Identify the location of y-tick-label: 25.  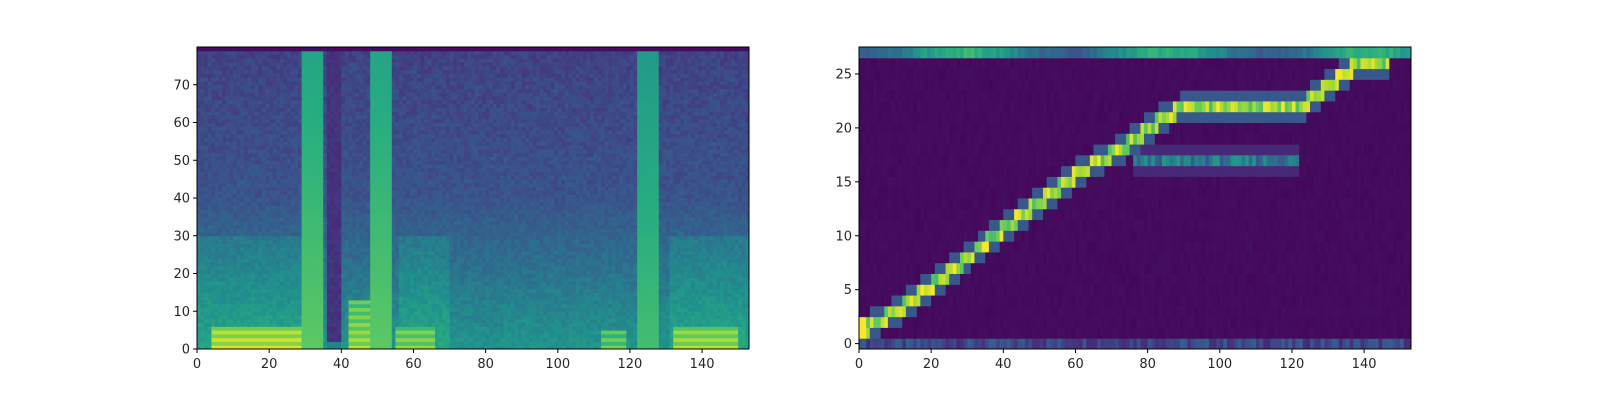
(843, 74).